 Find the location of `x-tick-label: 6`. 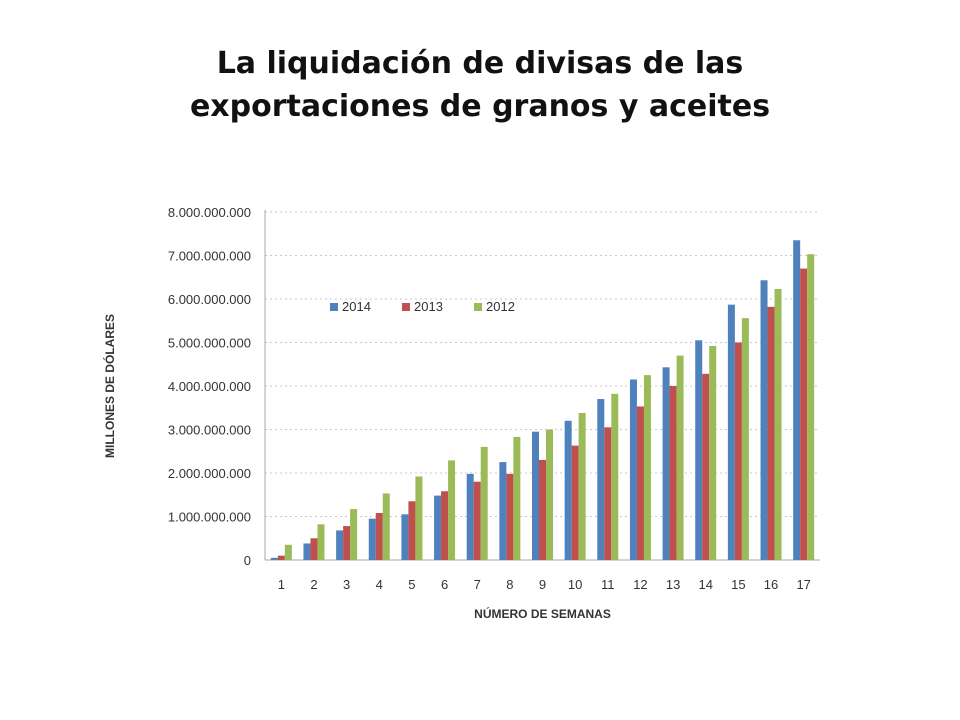

x-tick-label: 6 is located at coordinates (444, 584).